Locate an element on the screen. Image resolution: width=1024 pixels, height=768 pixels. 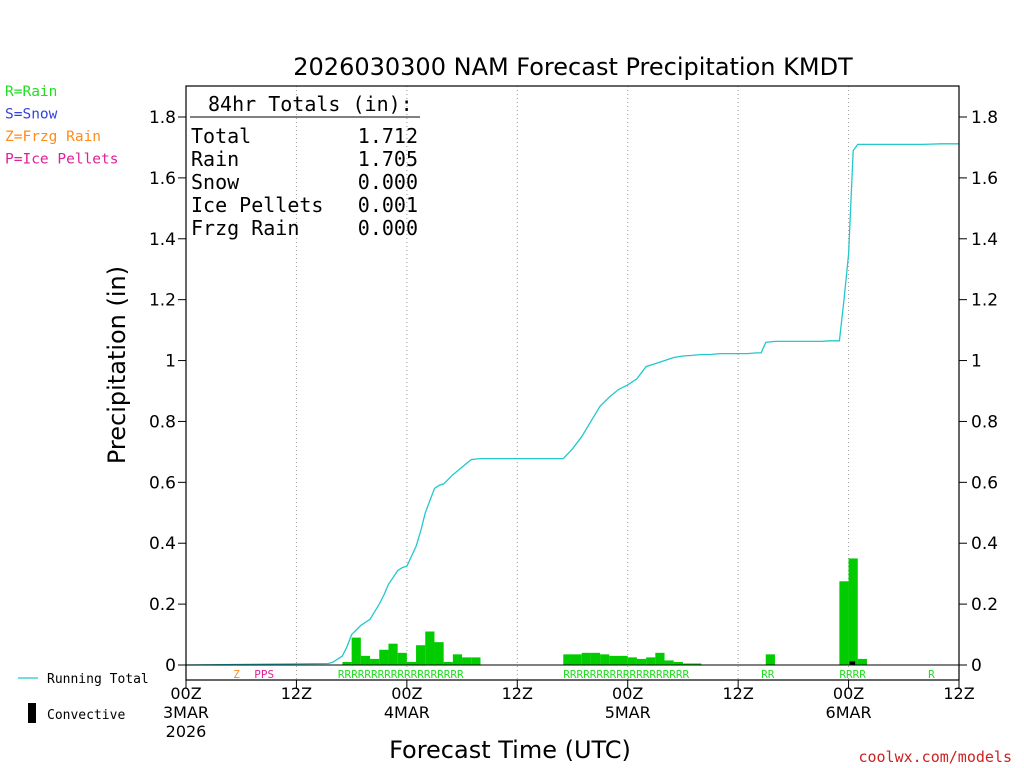
y-tick-label-right: 1.8 is located at coordinates (984, 118).